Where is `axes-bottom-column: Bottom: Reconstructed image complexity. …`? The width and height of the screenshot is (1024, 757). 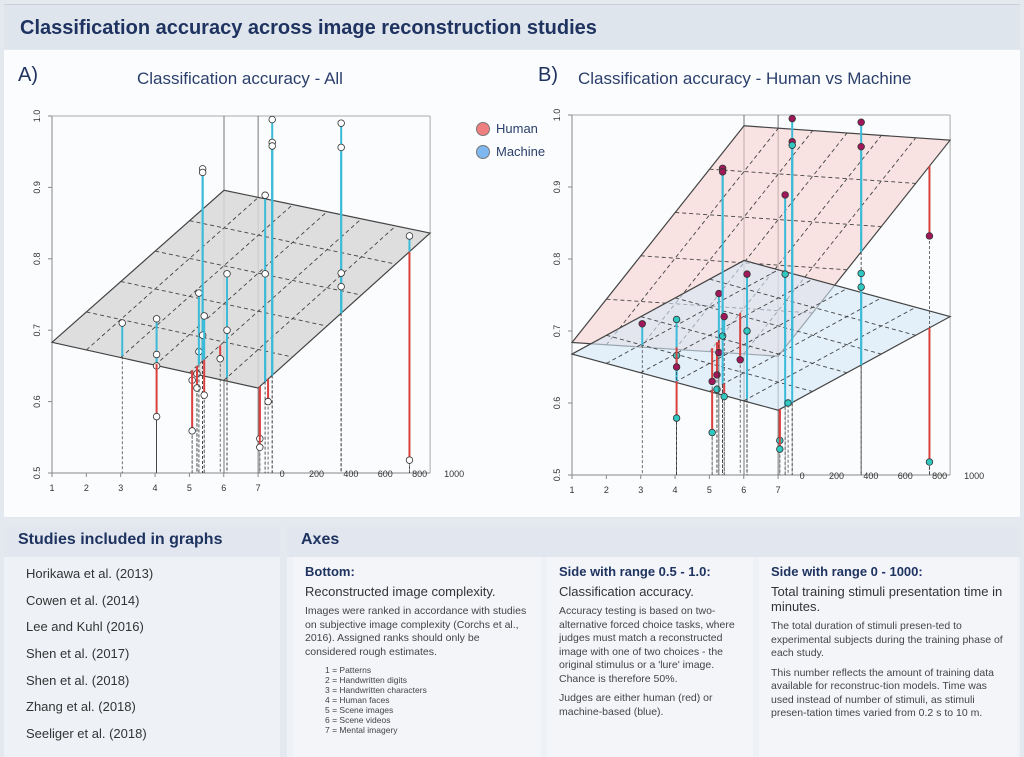 axes-bottom-column: Bottom: Reconstructed image complexity. … is located at coordinates (417, 657).